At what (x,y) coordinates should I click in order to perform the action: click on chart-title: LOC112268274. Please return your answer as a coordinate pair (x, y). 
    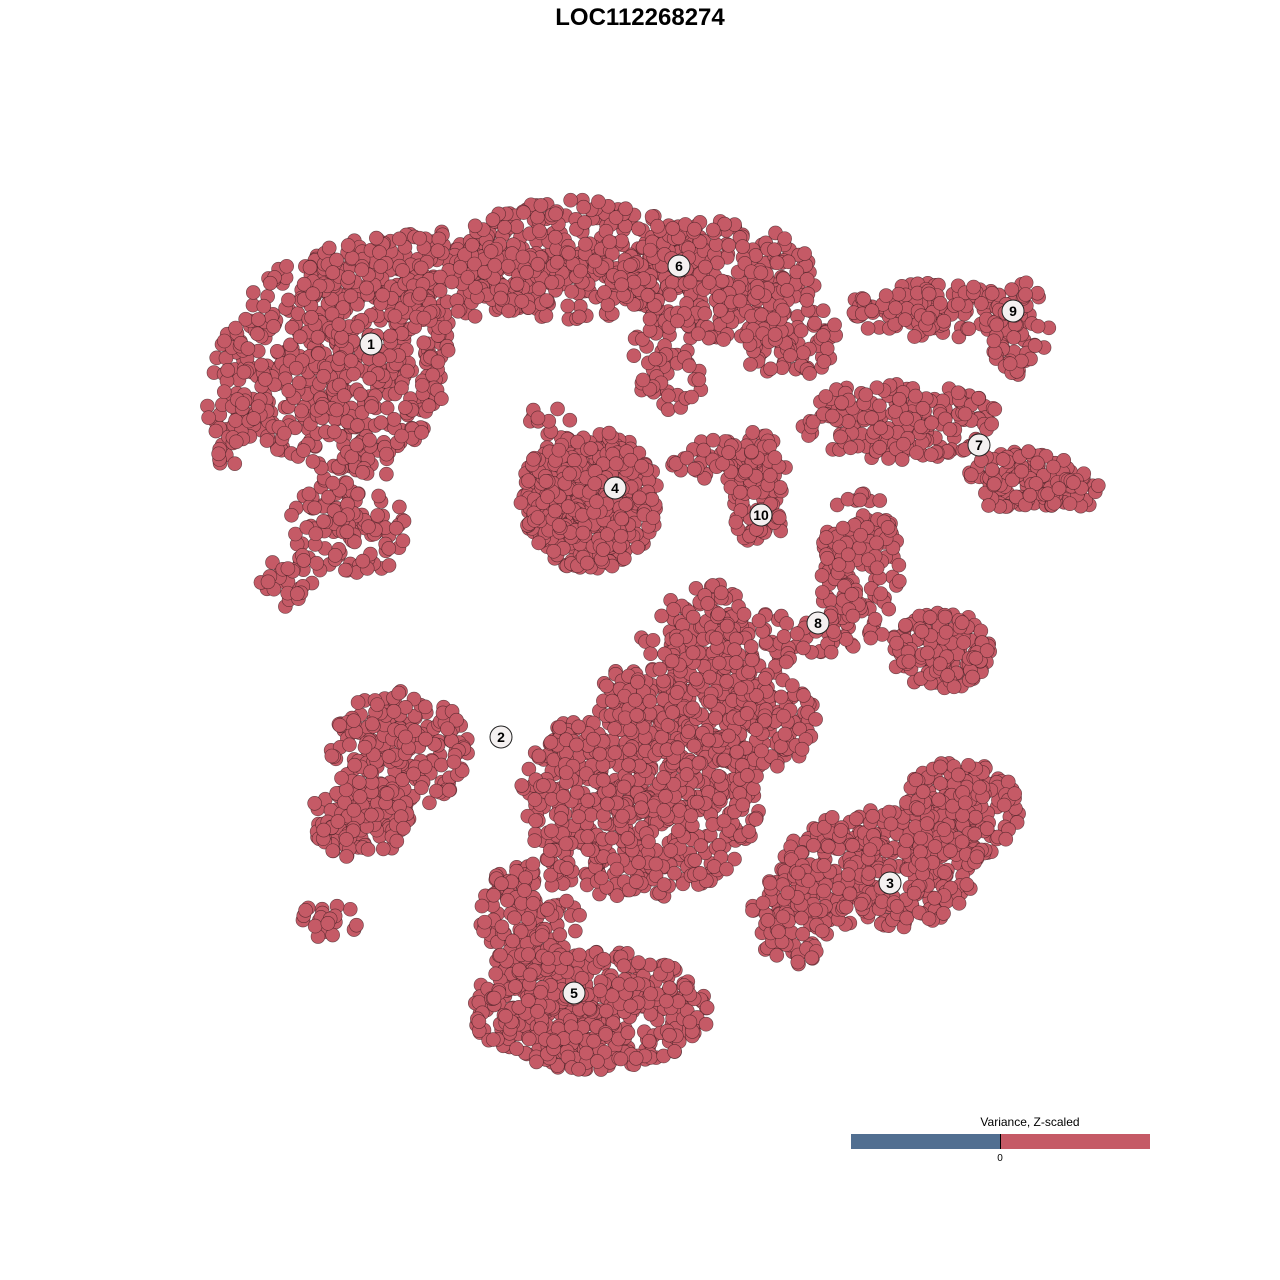
    Looking at the image, I should click on (640, 17).